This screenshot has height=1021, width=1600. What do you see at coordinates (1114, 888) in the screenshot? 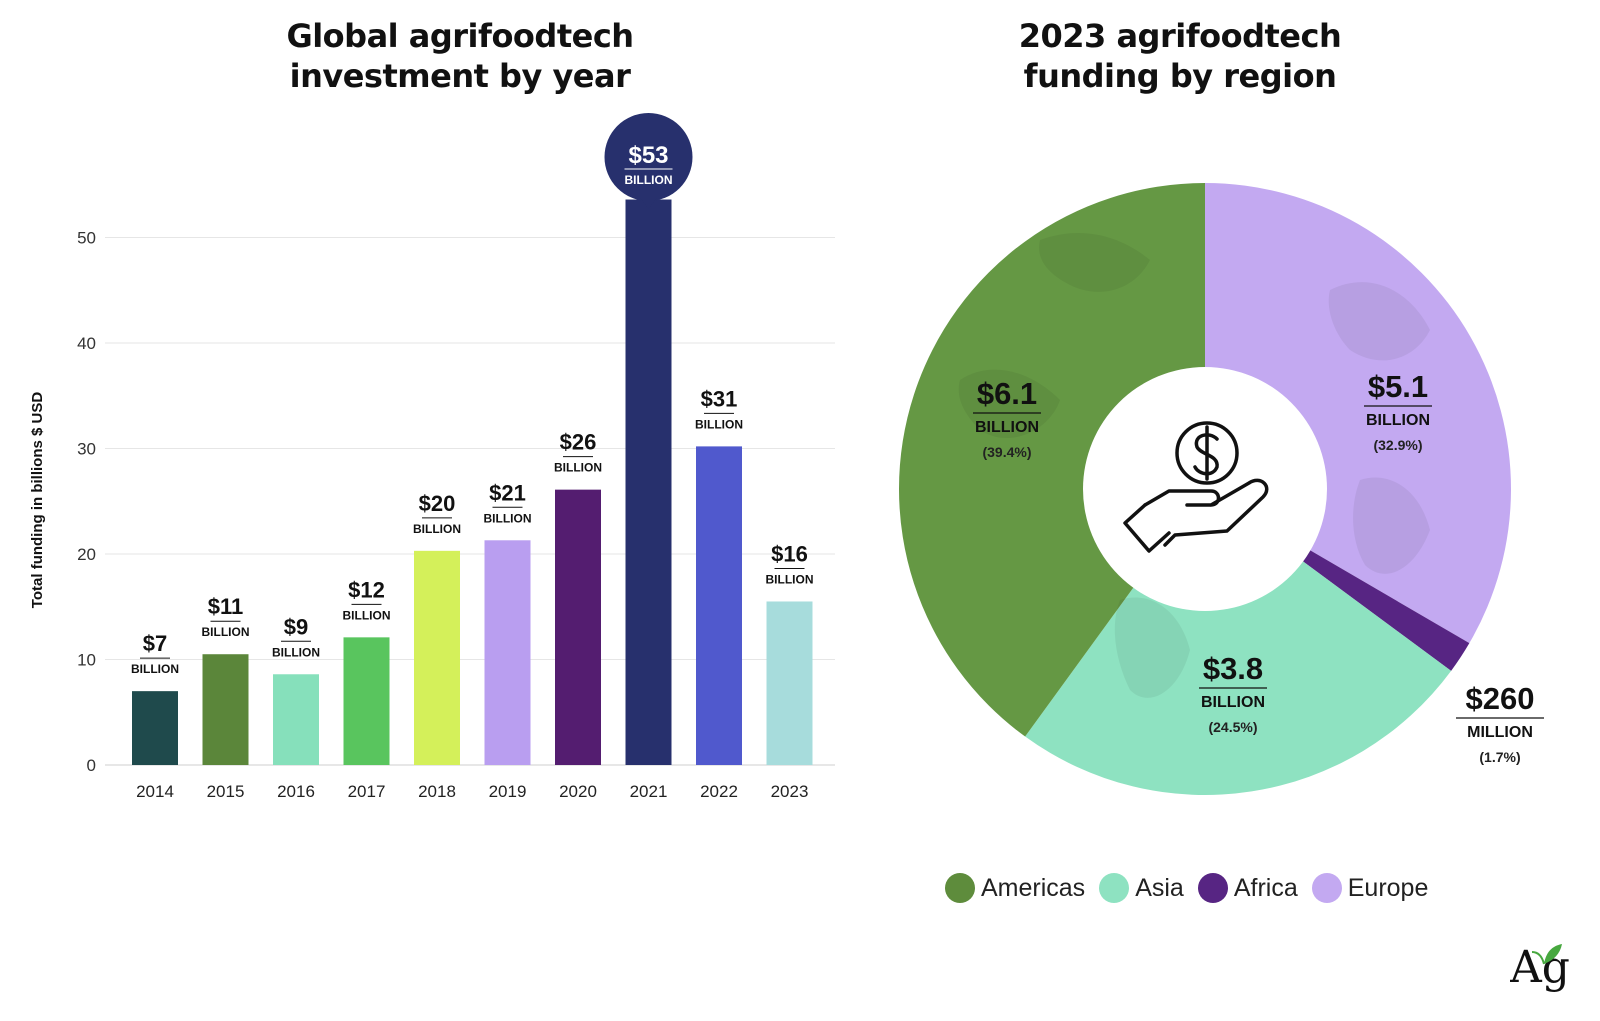
I see `legend-swatch-asia` at bounding box center [1114, 888].